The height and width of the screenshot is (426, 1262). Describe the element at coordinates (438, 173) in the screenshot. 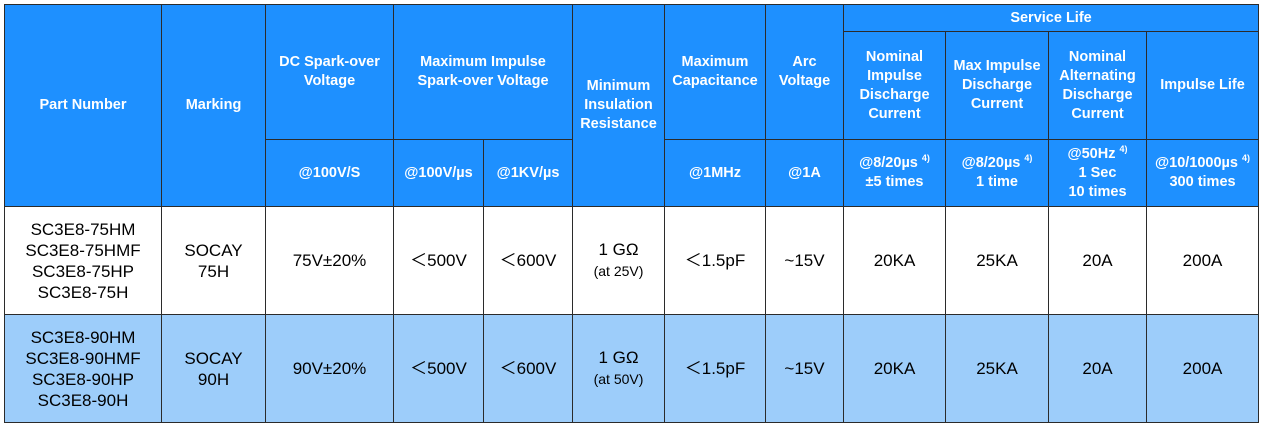

I see `subheader-imp-100v: @100V/µs` at that location.